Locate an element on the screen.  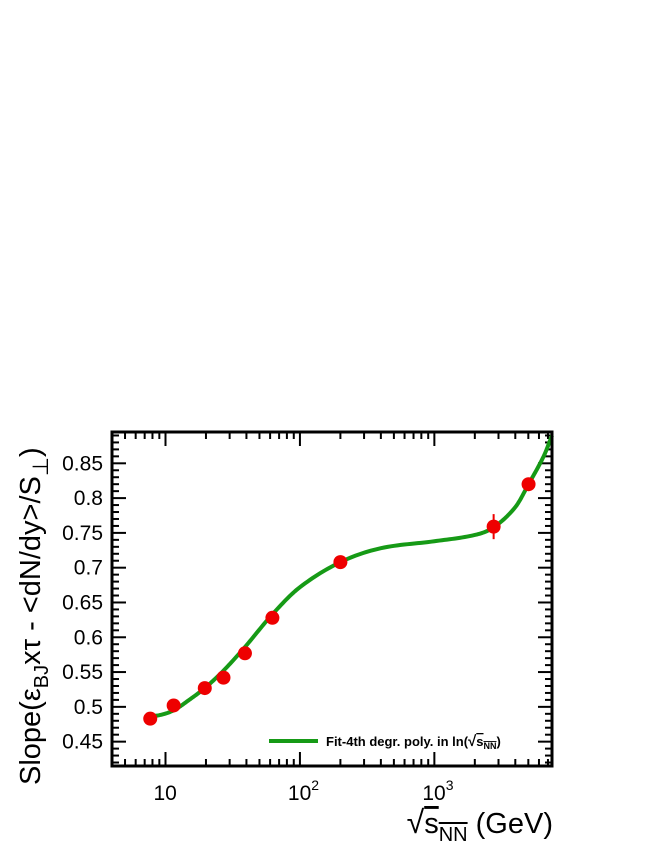
y-title-eps: ε is located at coordinates (31, 694).